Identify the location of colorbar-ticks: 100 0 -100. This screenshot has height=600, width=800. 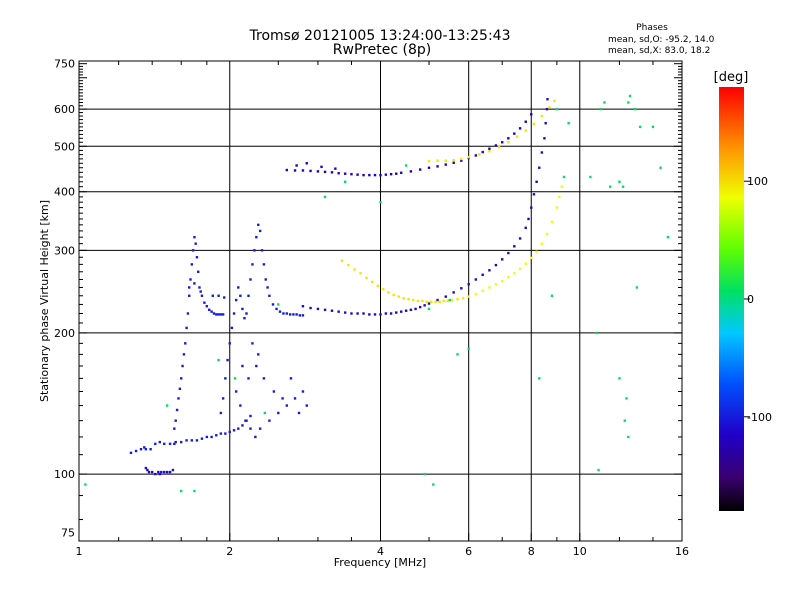
(758, 299).